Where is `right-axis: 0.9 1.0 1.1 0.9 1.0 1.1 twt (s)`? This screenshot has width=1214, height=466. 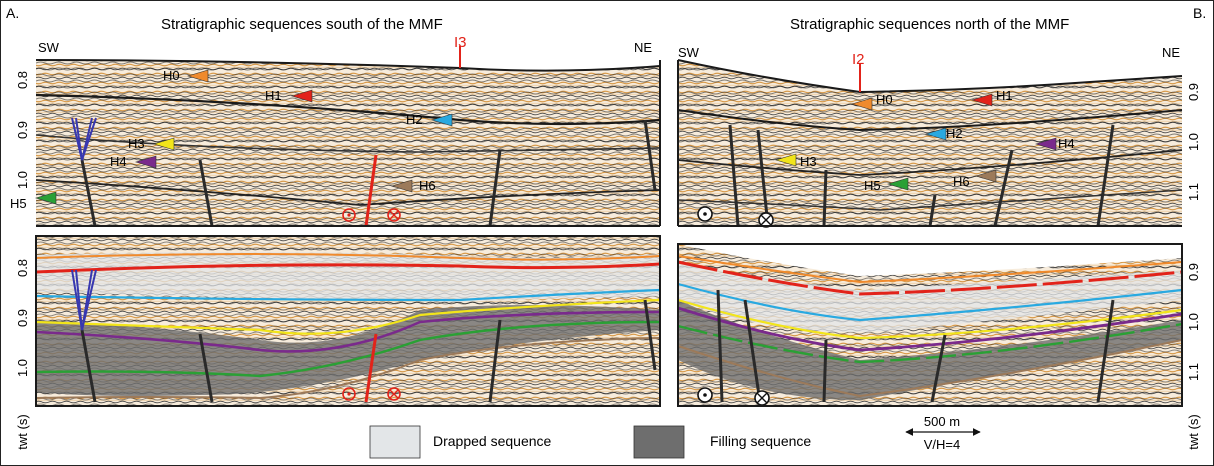
right-axis: 0.9 1.0 1.1 0.9 1.0 1.1 twt (s) is located at coordinates (1193, 266).